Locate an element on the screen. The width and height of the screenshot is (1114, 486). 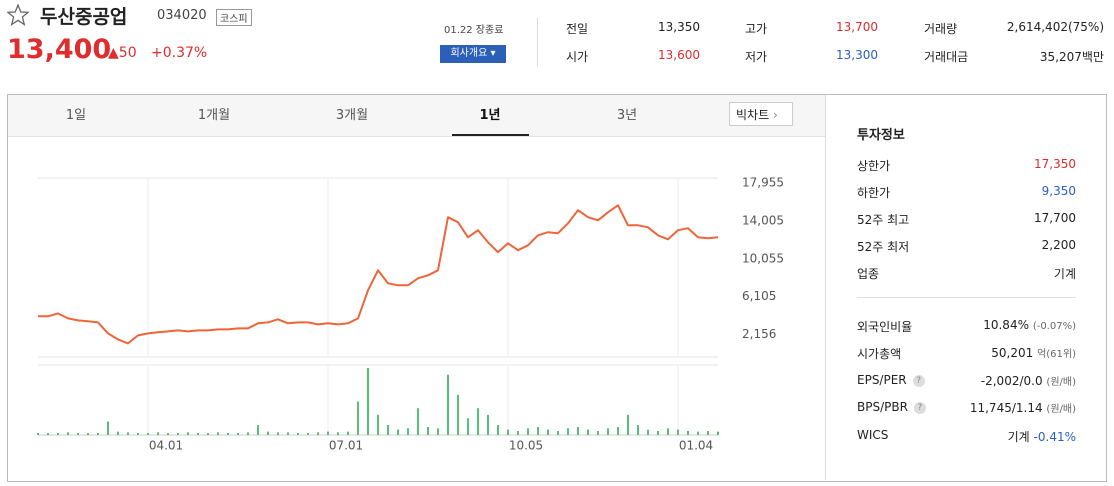
invest-label-text: BPS/PBR is located at coordinates (882, 407).